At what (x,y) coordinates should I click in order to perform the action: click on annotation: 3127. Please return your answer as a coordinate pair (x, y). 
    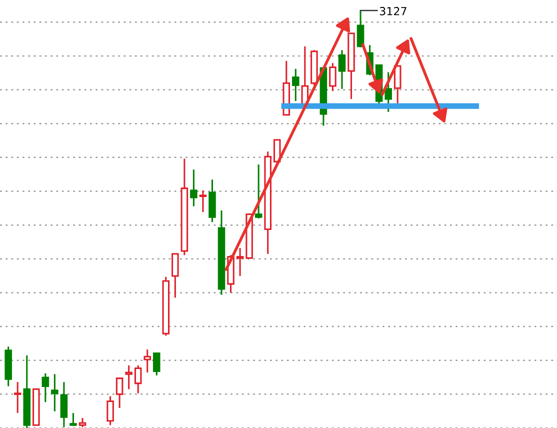
    Looking at the image, I should click on (393, 11).